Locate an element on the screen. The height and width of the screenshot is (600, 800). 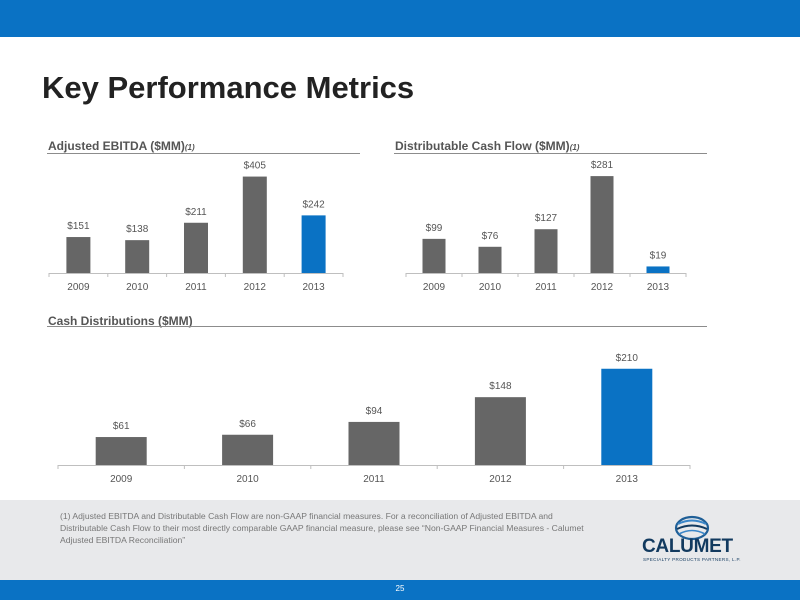
distributions-value-label: $94 is located at coordinates (374, 411).